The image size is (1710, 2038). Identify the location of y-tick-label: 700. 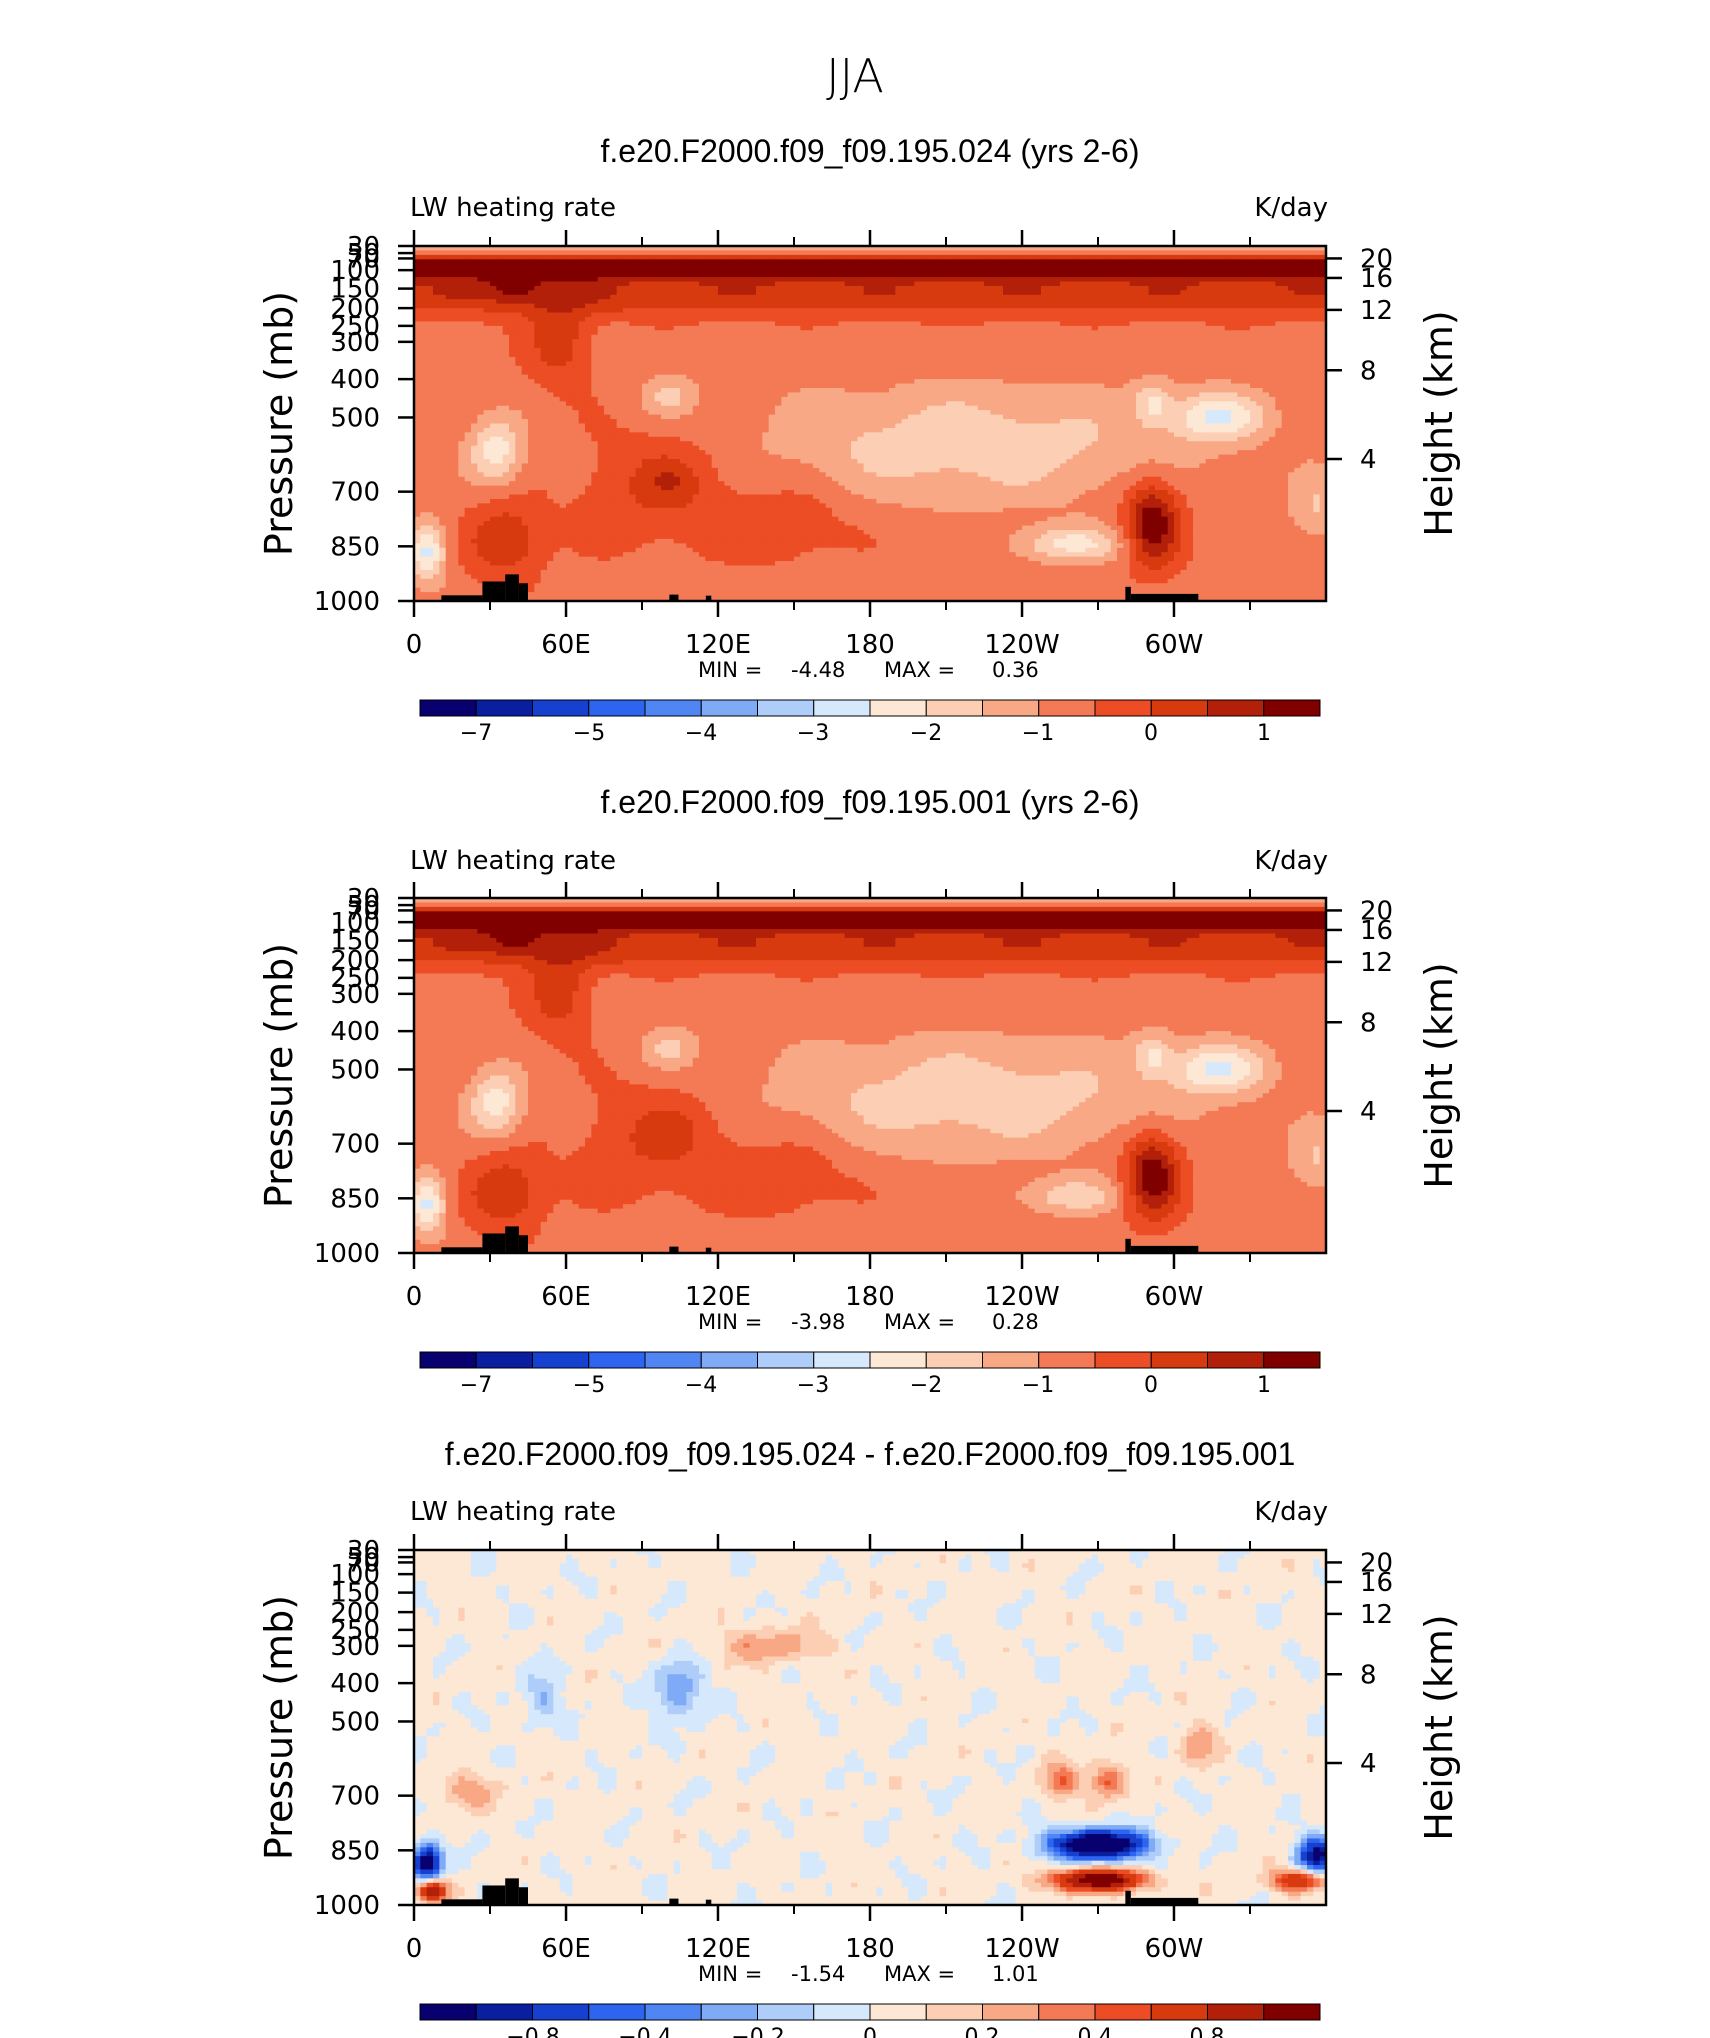
(355, 493).